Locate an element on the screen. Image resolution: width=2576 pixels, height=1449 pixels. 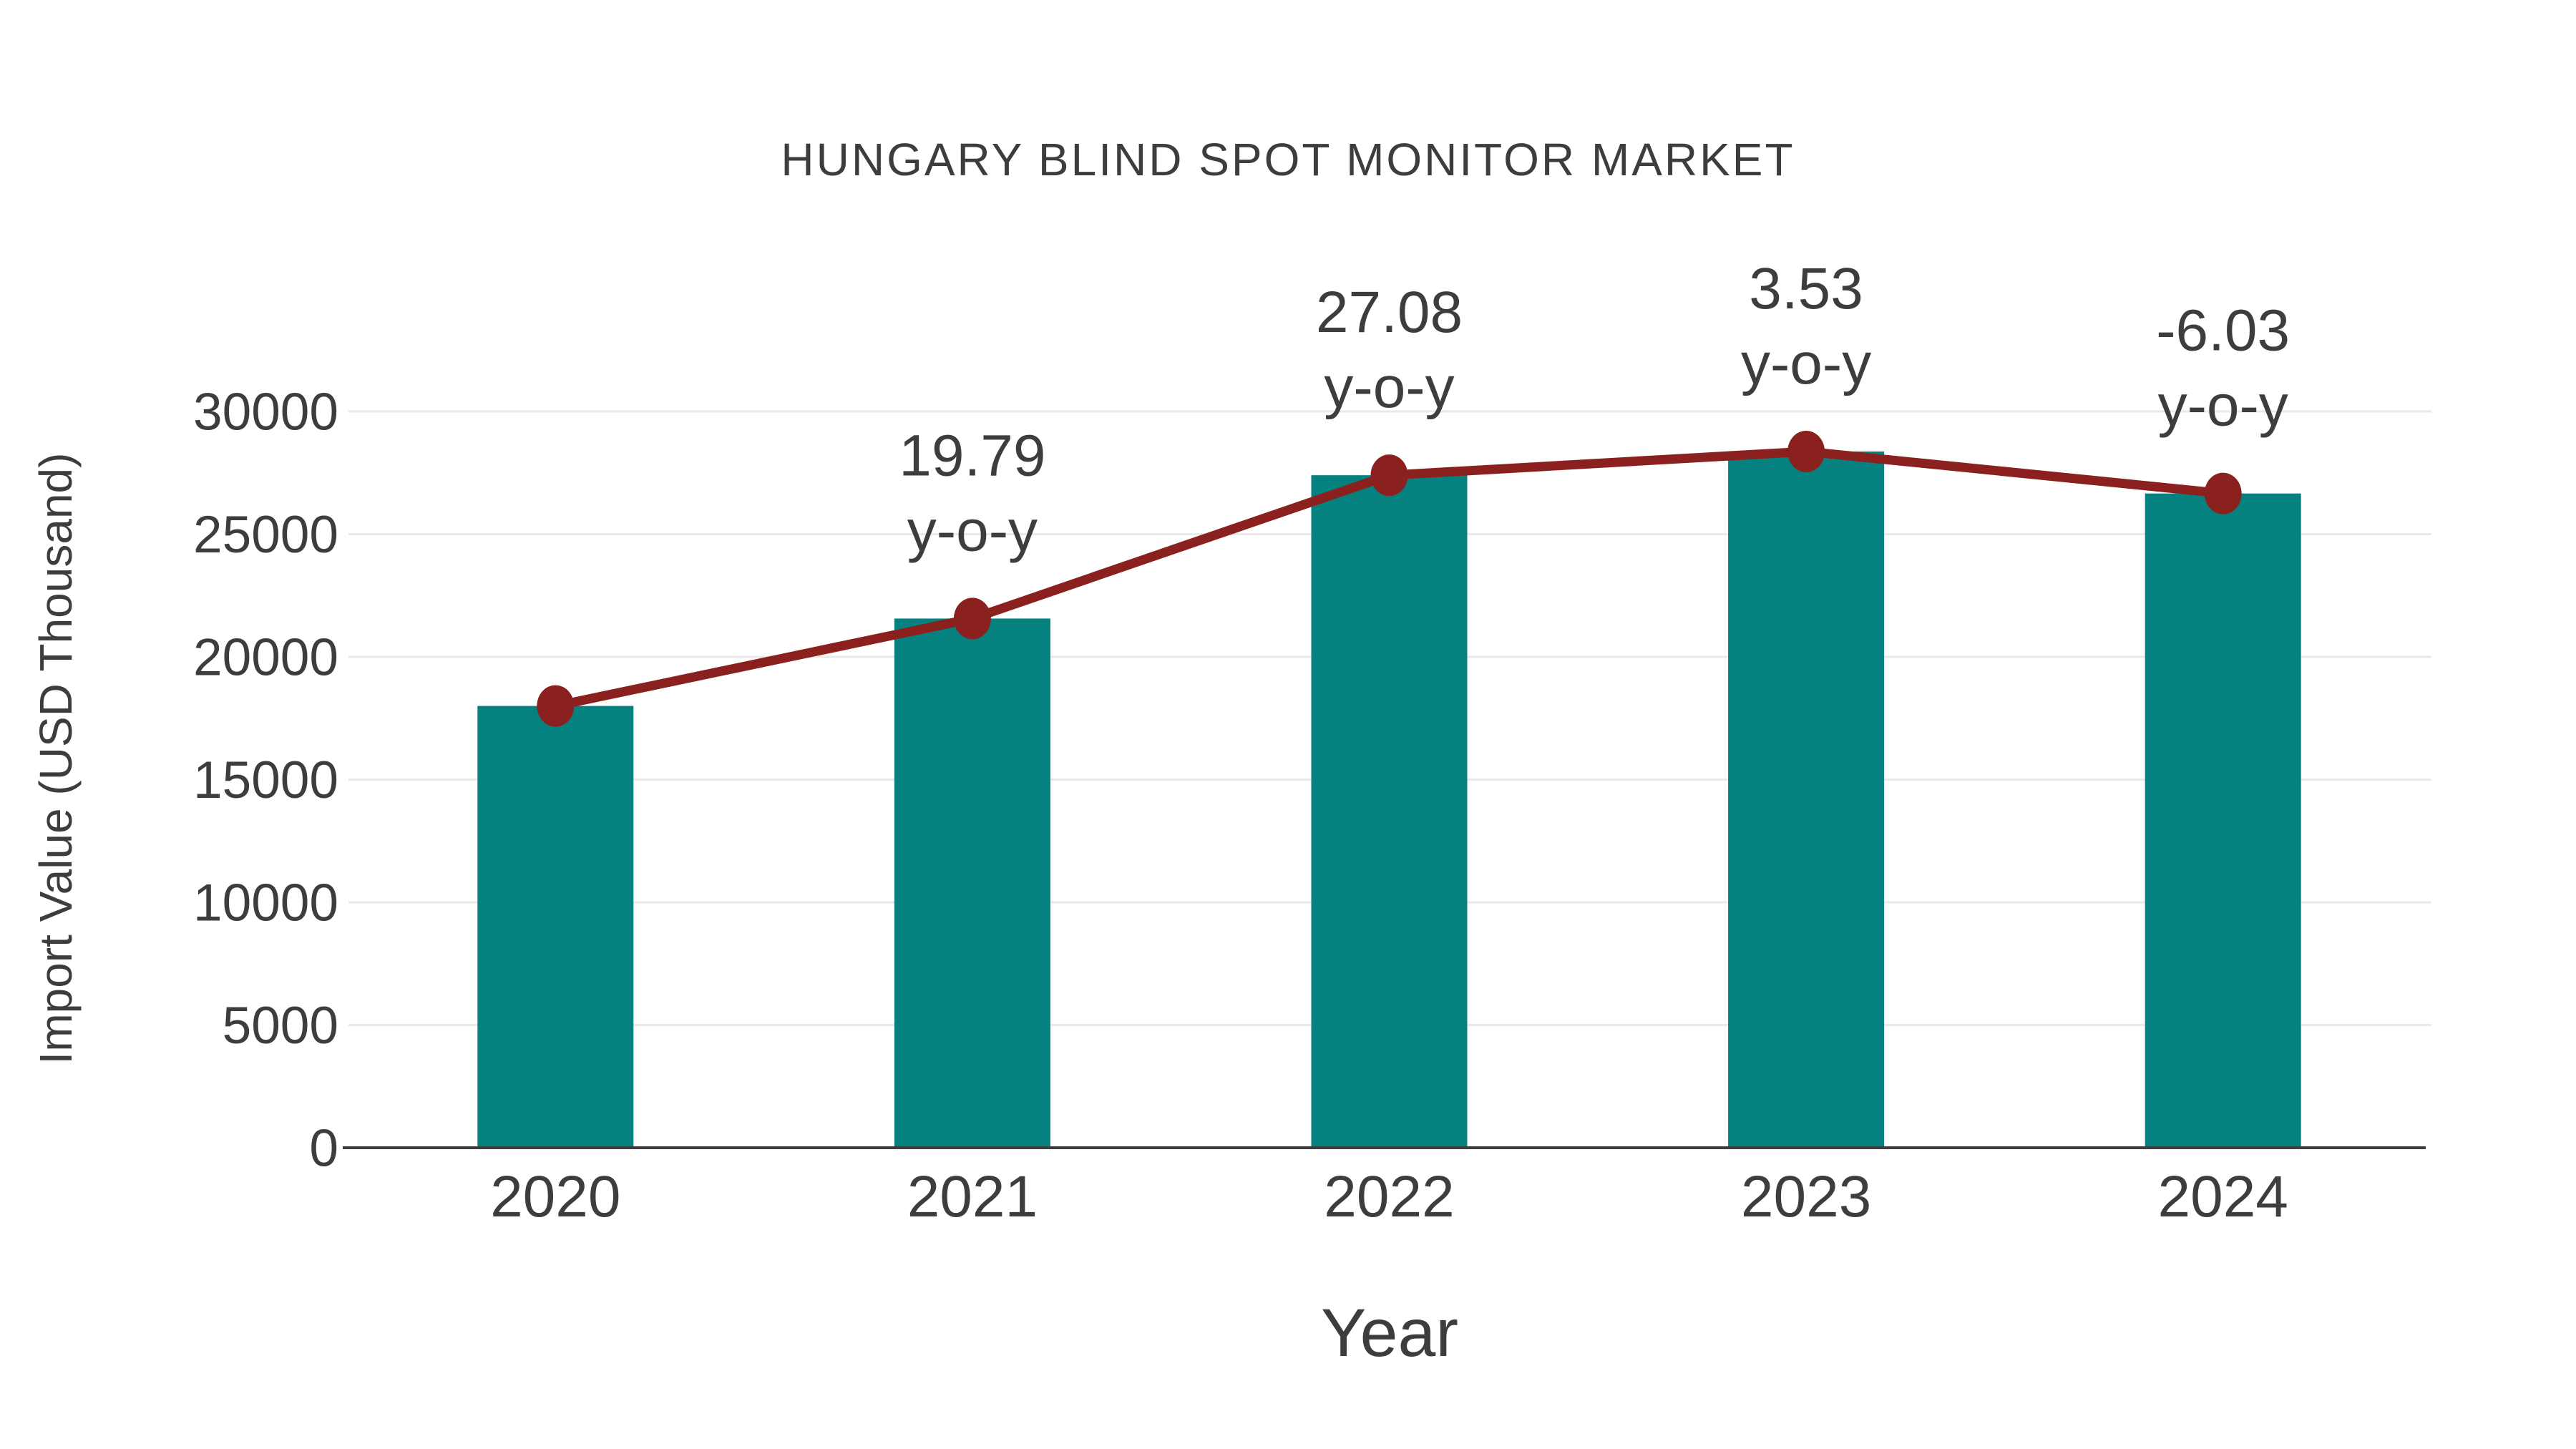
y-tick-labels: 0 5000 10000 15000 20000 25000 30000 is located at coordinates (265, 781).